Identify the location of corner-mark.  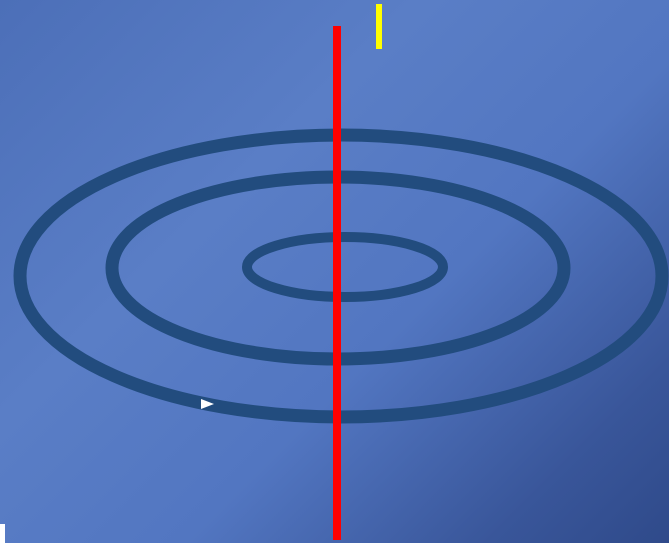
(2, 533).